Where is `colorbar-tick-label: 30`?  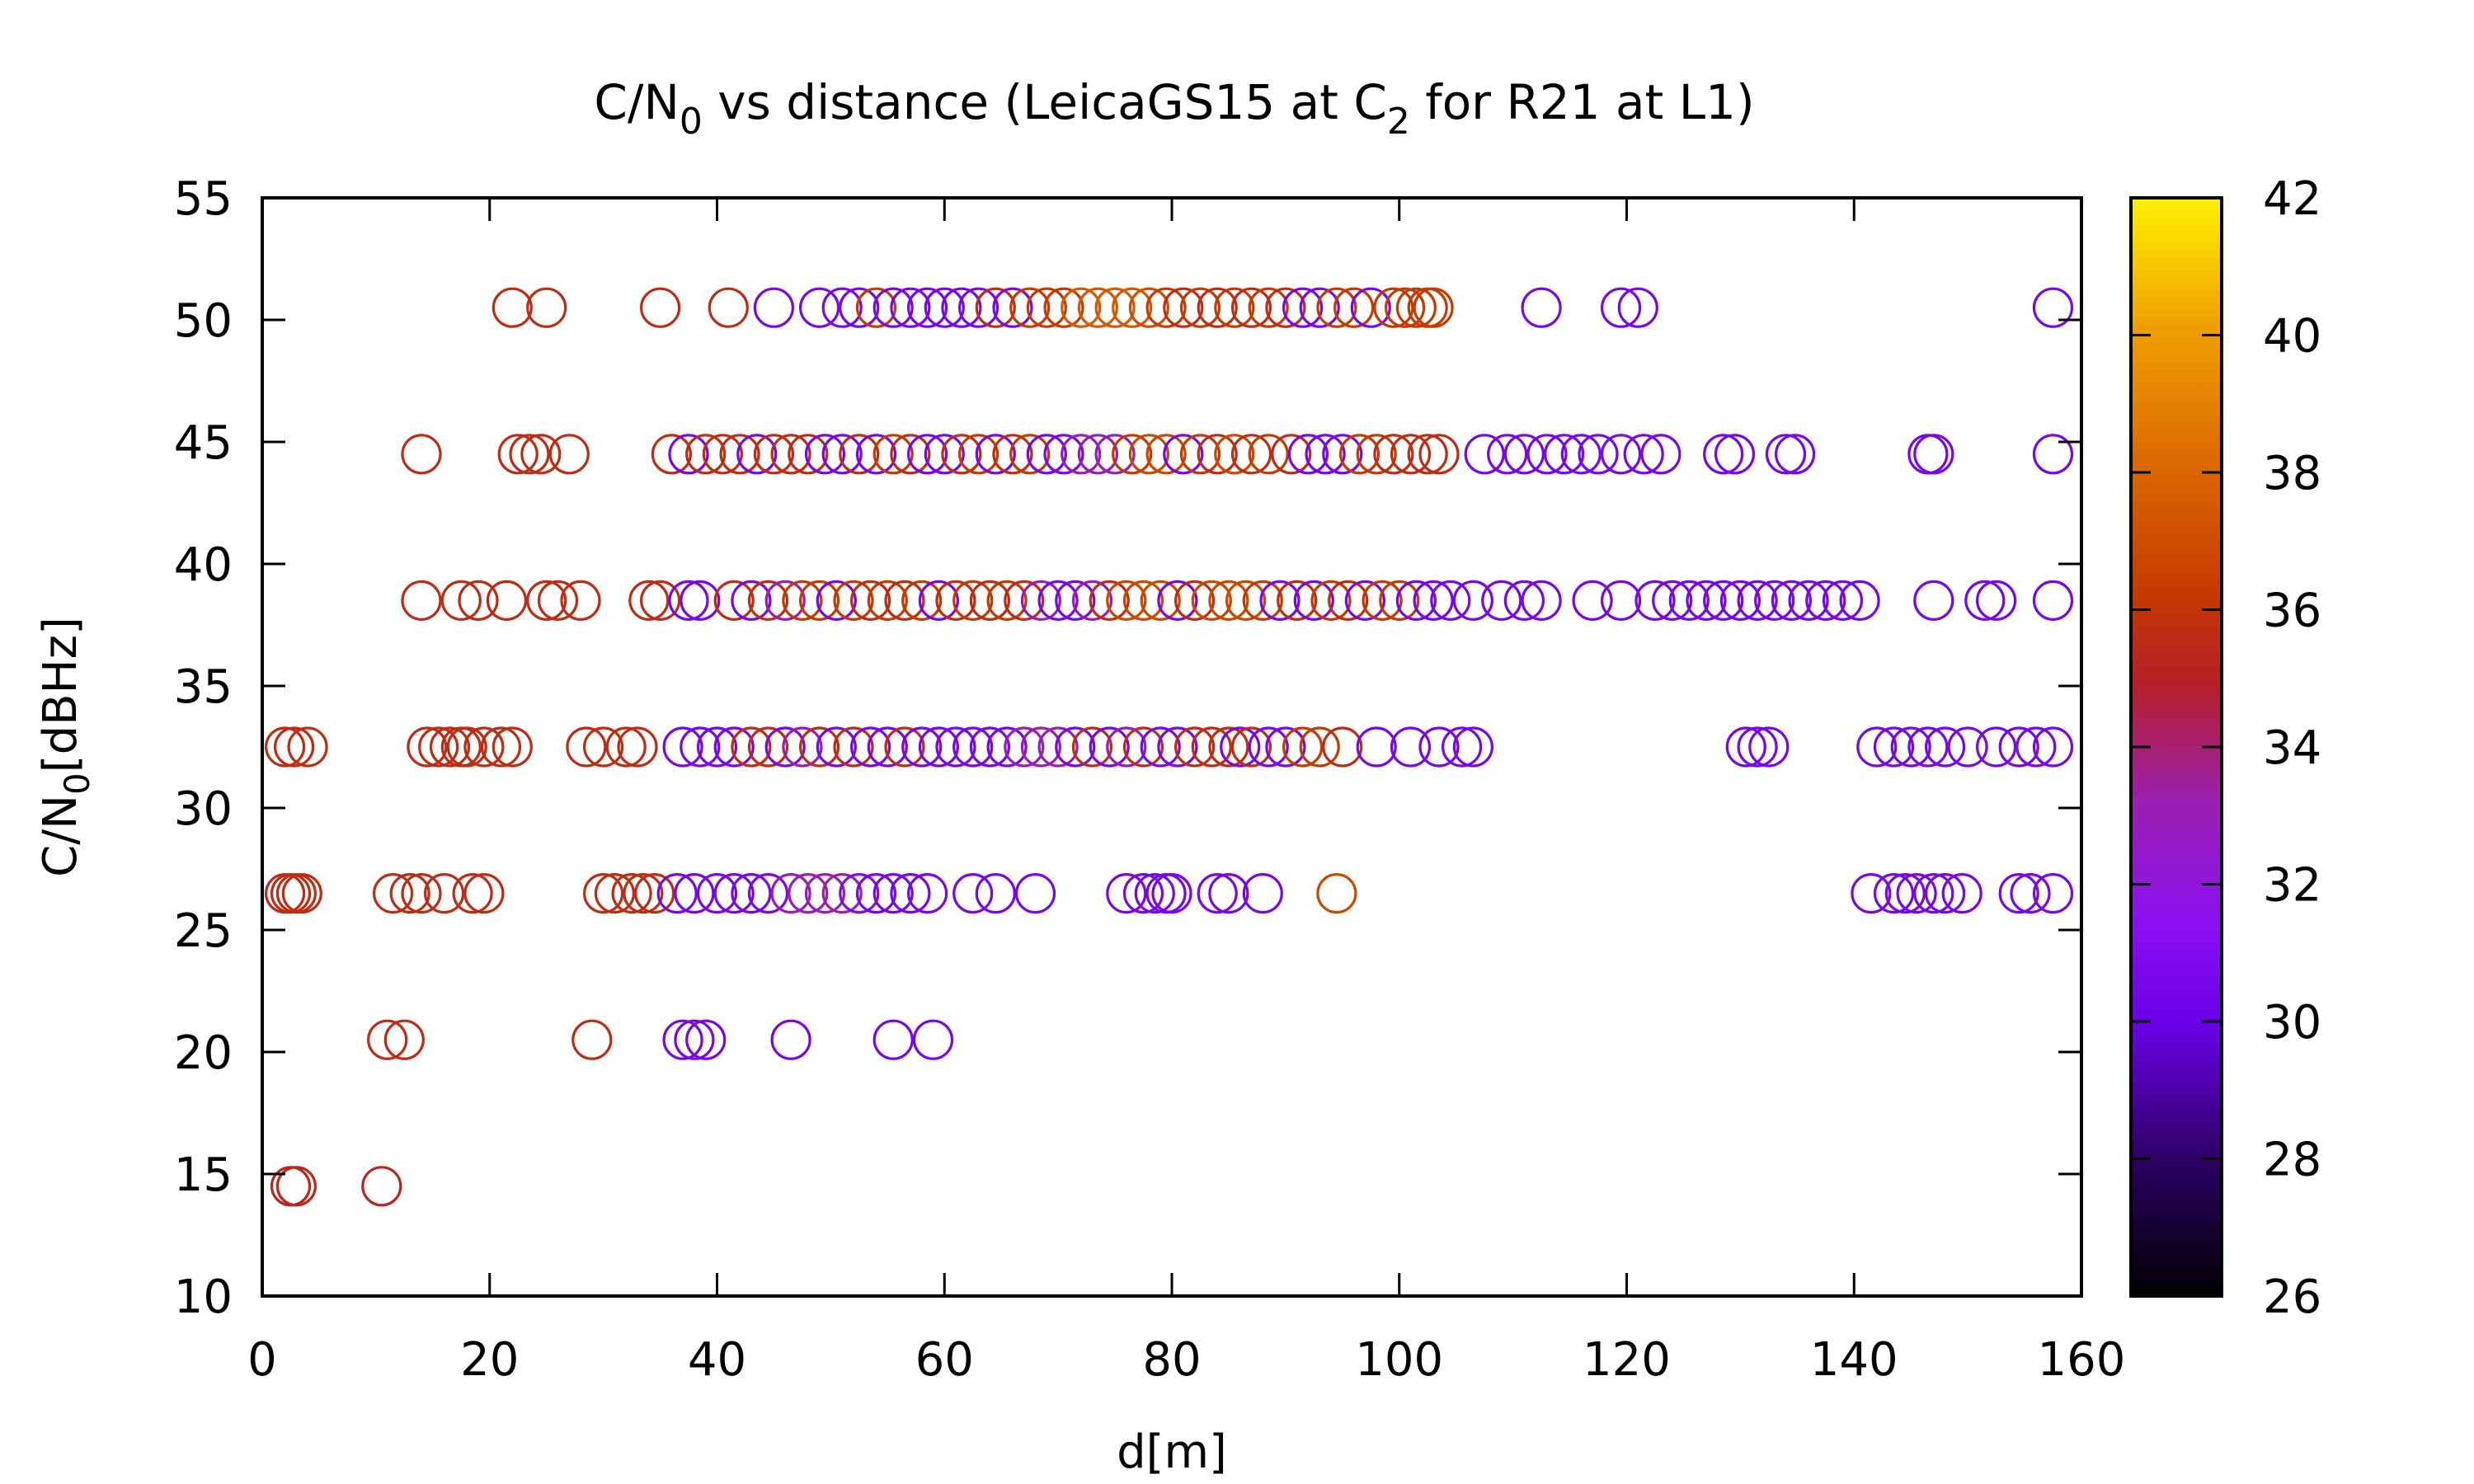
colorbar-tick-label: 30 is located at coordinates (2292, 1023).